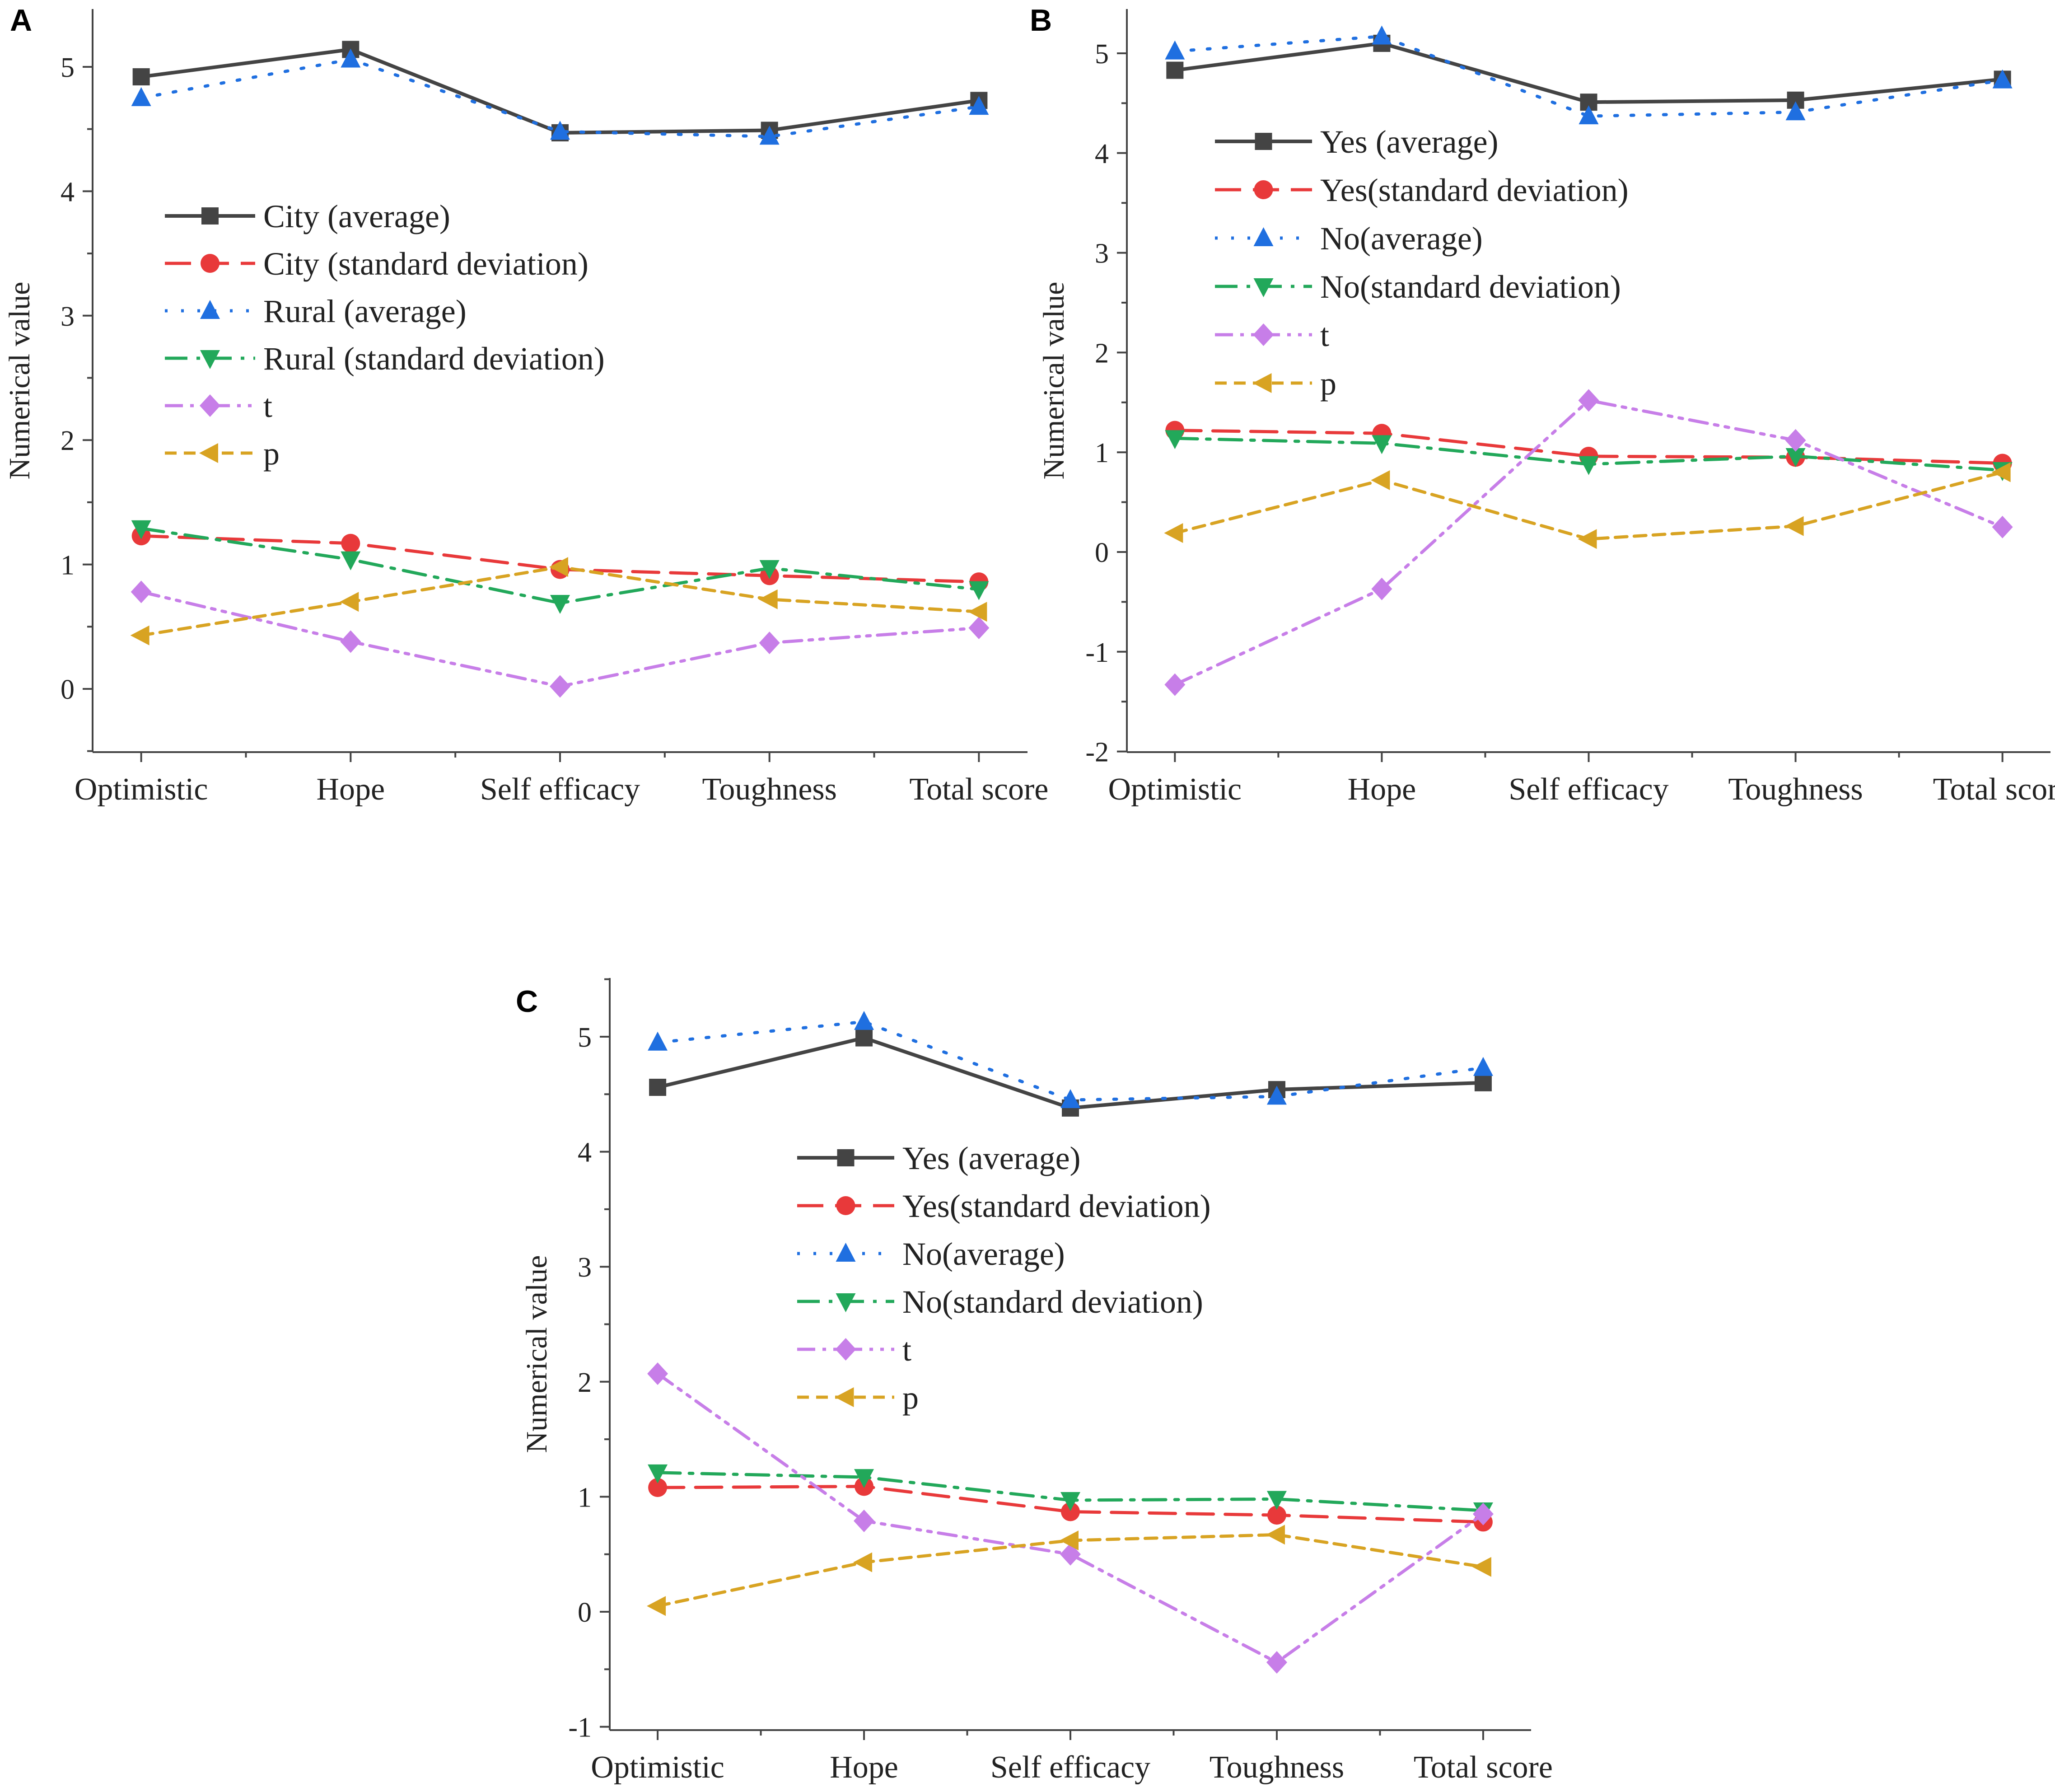  I want to click on panel-a-legend-5-label: p, so click(271, 453).